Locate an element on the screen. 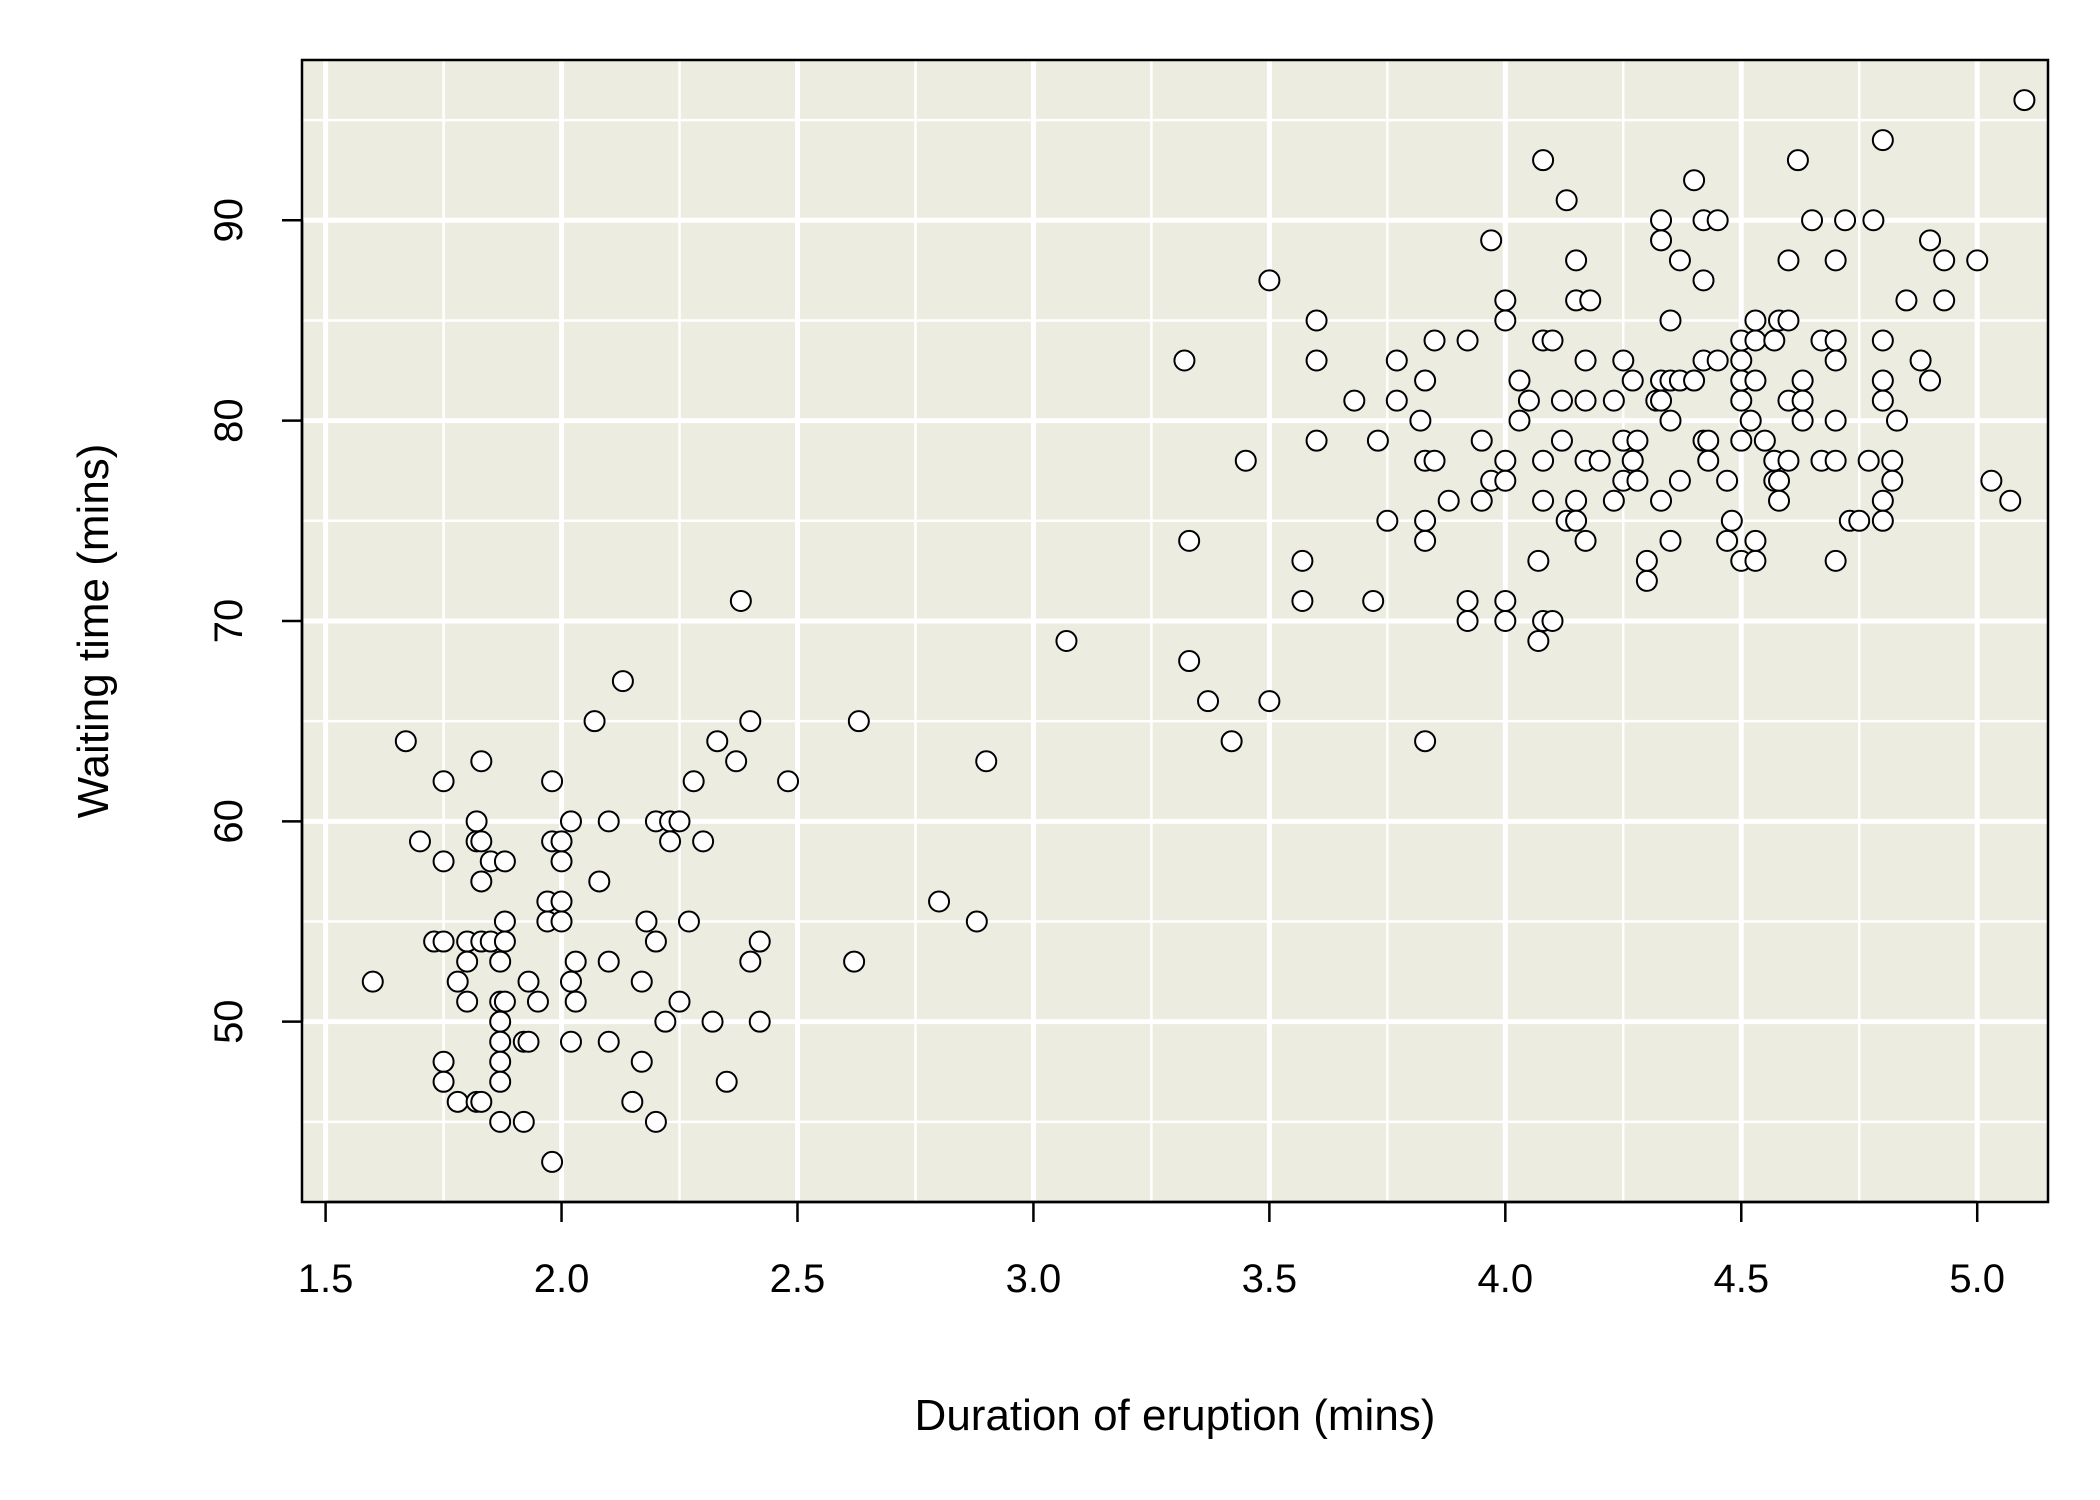  y-tick-label: 80 is located at coordinates (229, 420).